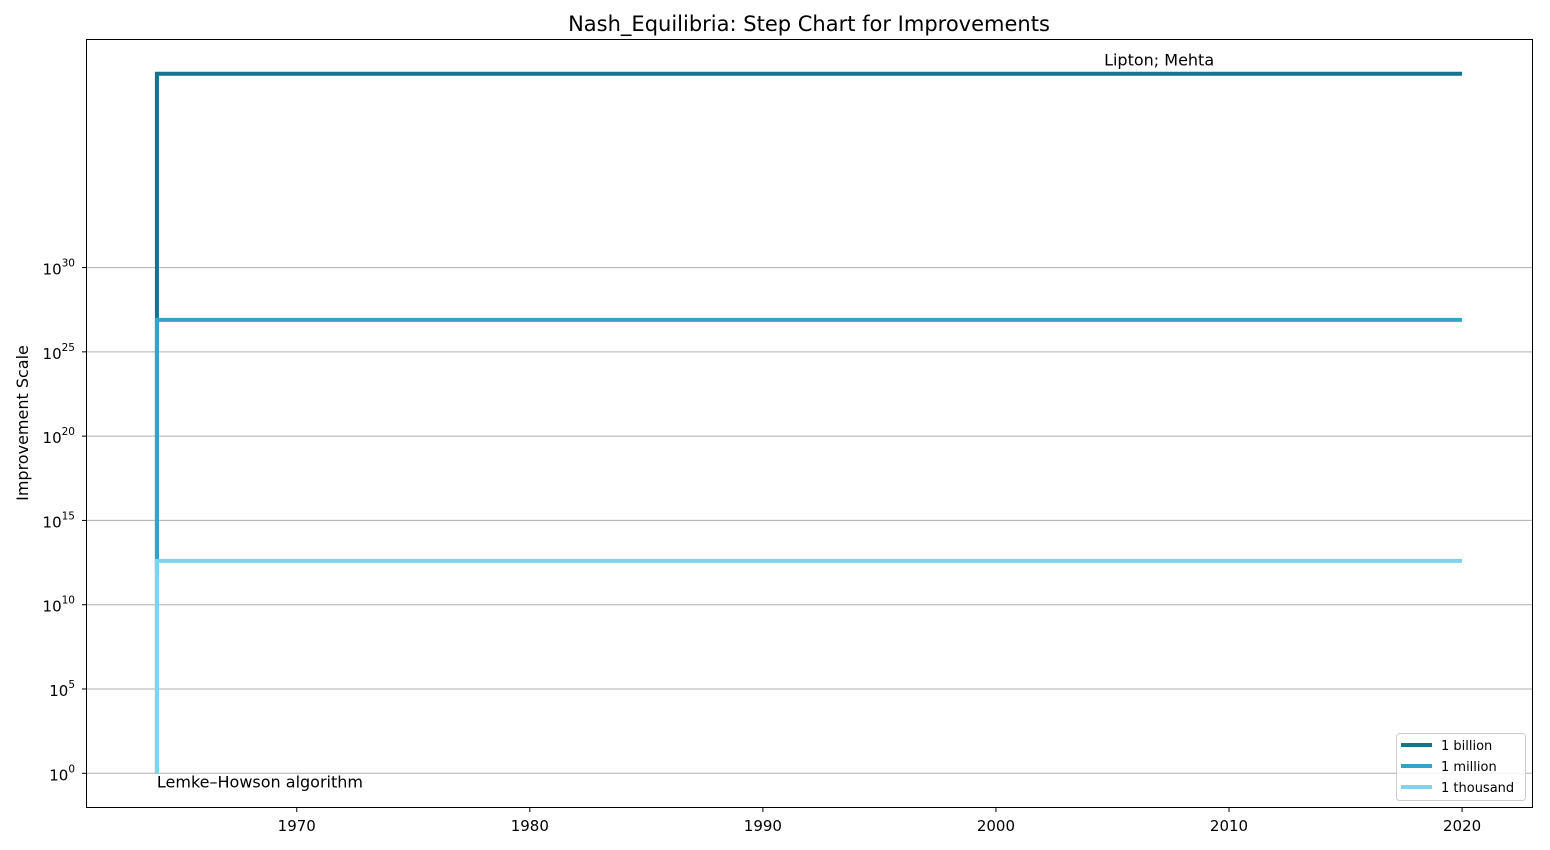  I want to click on y-tick-label: 10⁰, so click(62, 773).